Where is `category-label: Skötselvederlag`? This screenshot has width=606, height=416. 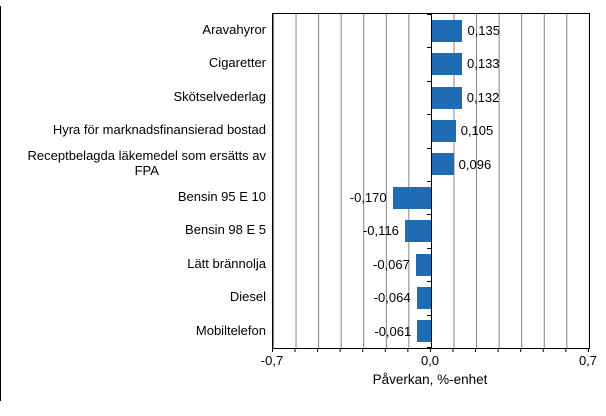
category-label: Skötselvederlag is located at coordinates (220, 96).